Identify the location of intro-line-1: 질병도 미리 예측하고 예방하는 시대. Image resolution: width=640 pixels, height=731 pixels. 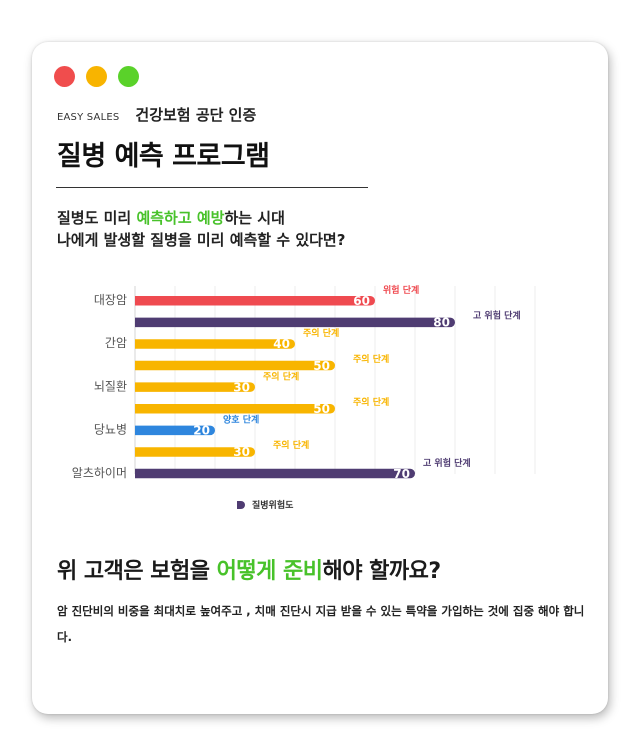
(201, 218).